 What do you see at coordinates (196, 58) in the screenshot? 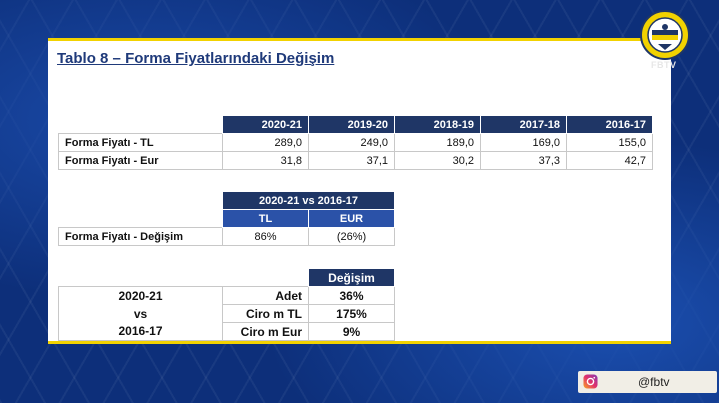
I see `slide-title: Tablo 8 – Forma Fiyatlarındaki Değişim` at bounding box center [196, 58].